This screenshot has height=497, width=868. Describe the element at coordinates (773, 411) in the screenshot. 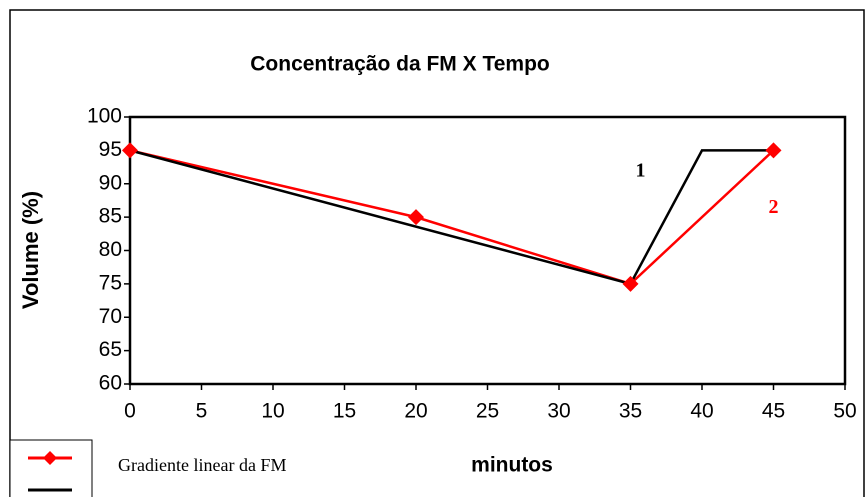

I see `x-tick-label: 45` at that location.